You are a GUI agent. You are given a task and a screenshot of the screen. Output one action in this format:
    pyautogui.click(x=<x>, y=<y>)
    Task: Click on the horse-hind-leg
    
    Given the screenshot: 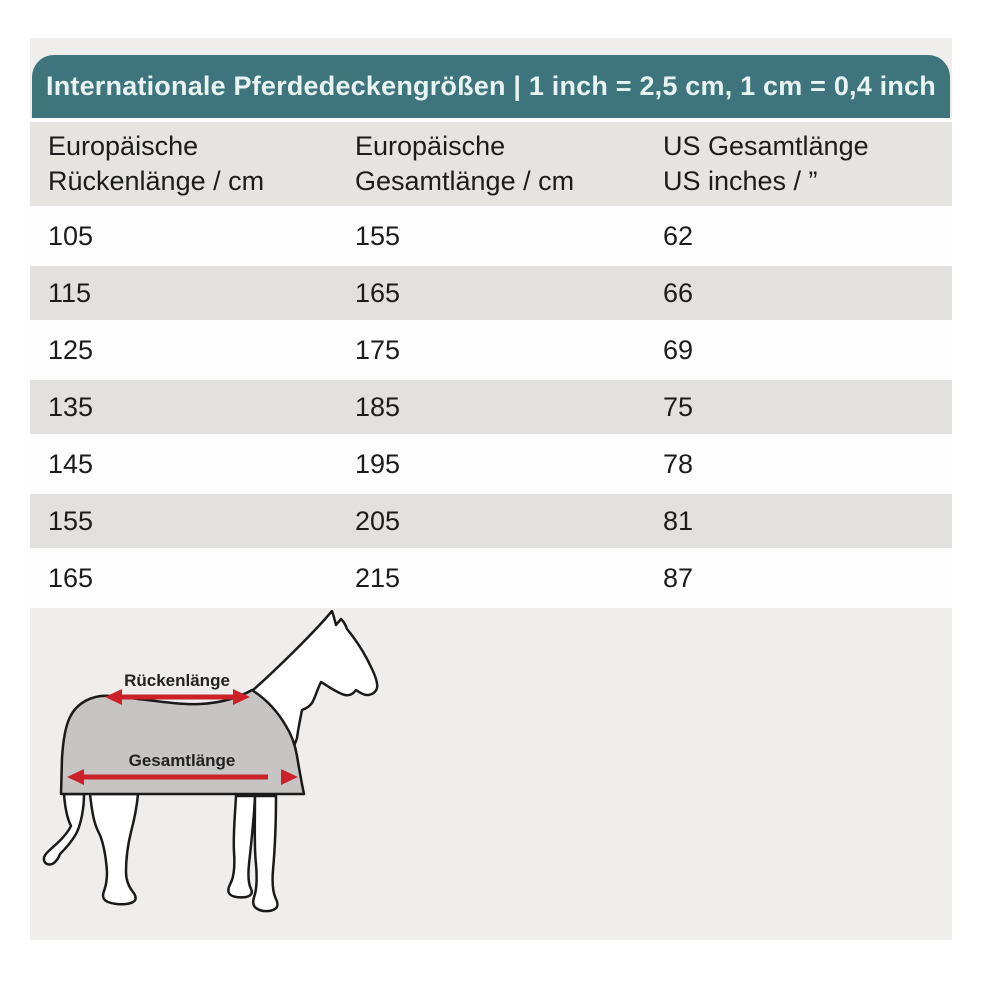 What is the action you would take?
    pyautogui.click(x=114, y=849)
    